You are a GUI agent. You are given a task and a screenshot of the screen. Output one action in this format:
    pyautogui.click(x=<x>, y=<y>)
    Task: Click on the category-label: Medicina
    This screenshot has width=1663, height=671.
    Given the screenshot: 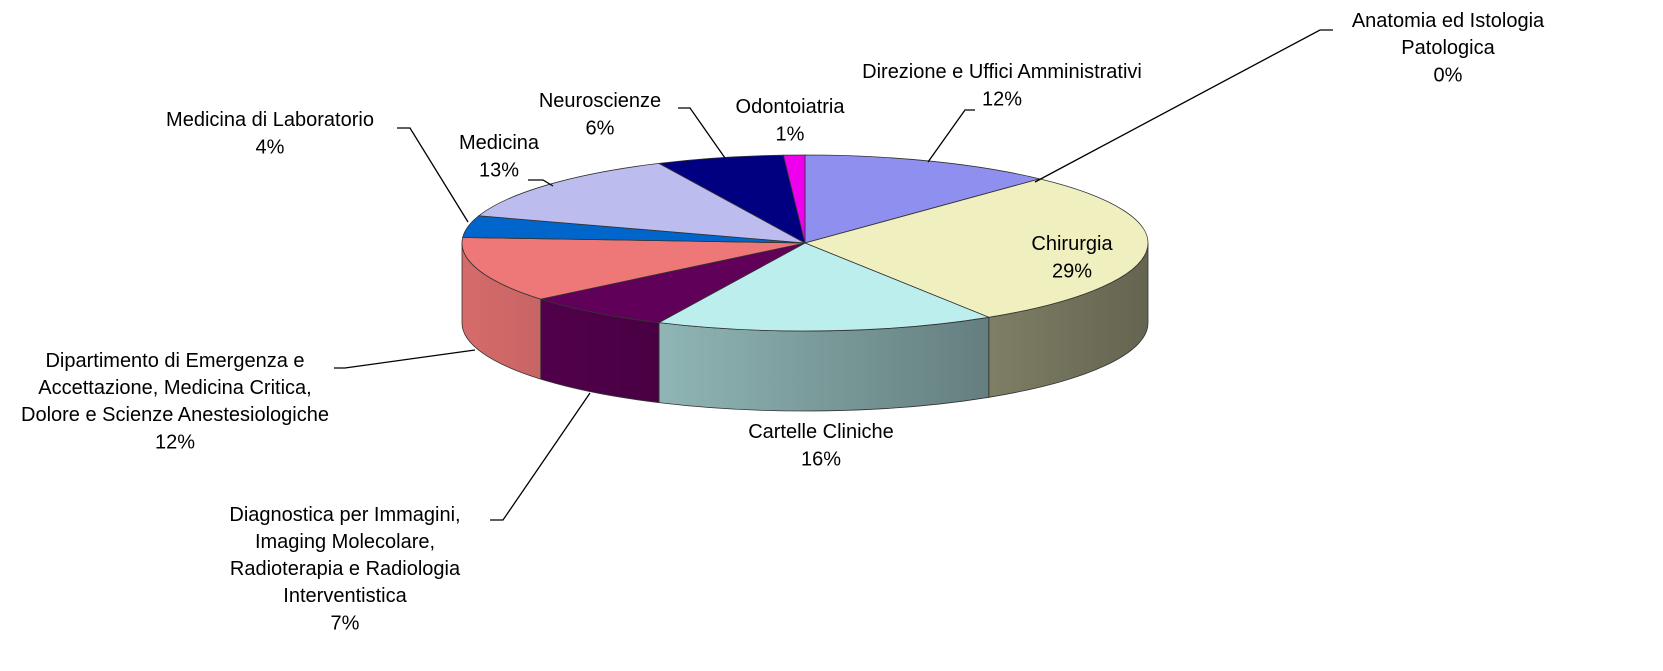 What is the action you would take?
    pyautogui.click(x=499, y=143)
    